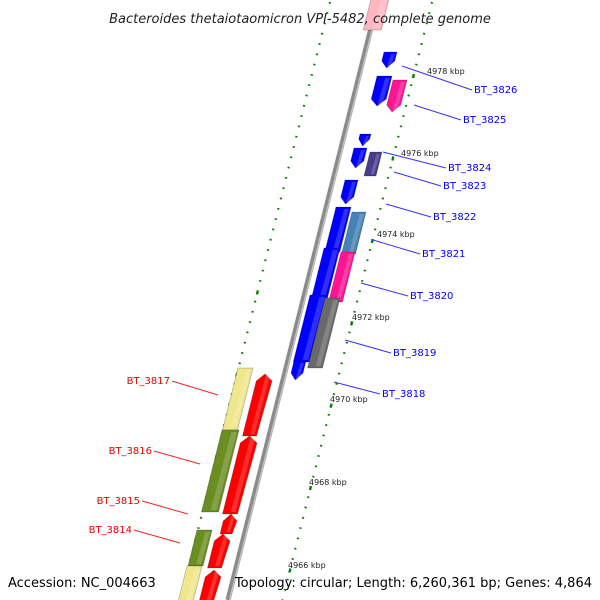 This screenshot has width=600, height=600. I want to click on scale-label-4970: 4970 kbp, so click(349, 399).